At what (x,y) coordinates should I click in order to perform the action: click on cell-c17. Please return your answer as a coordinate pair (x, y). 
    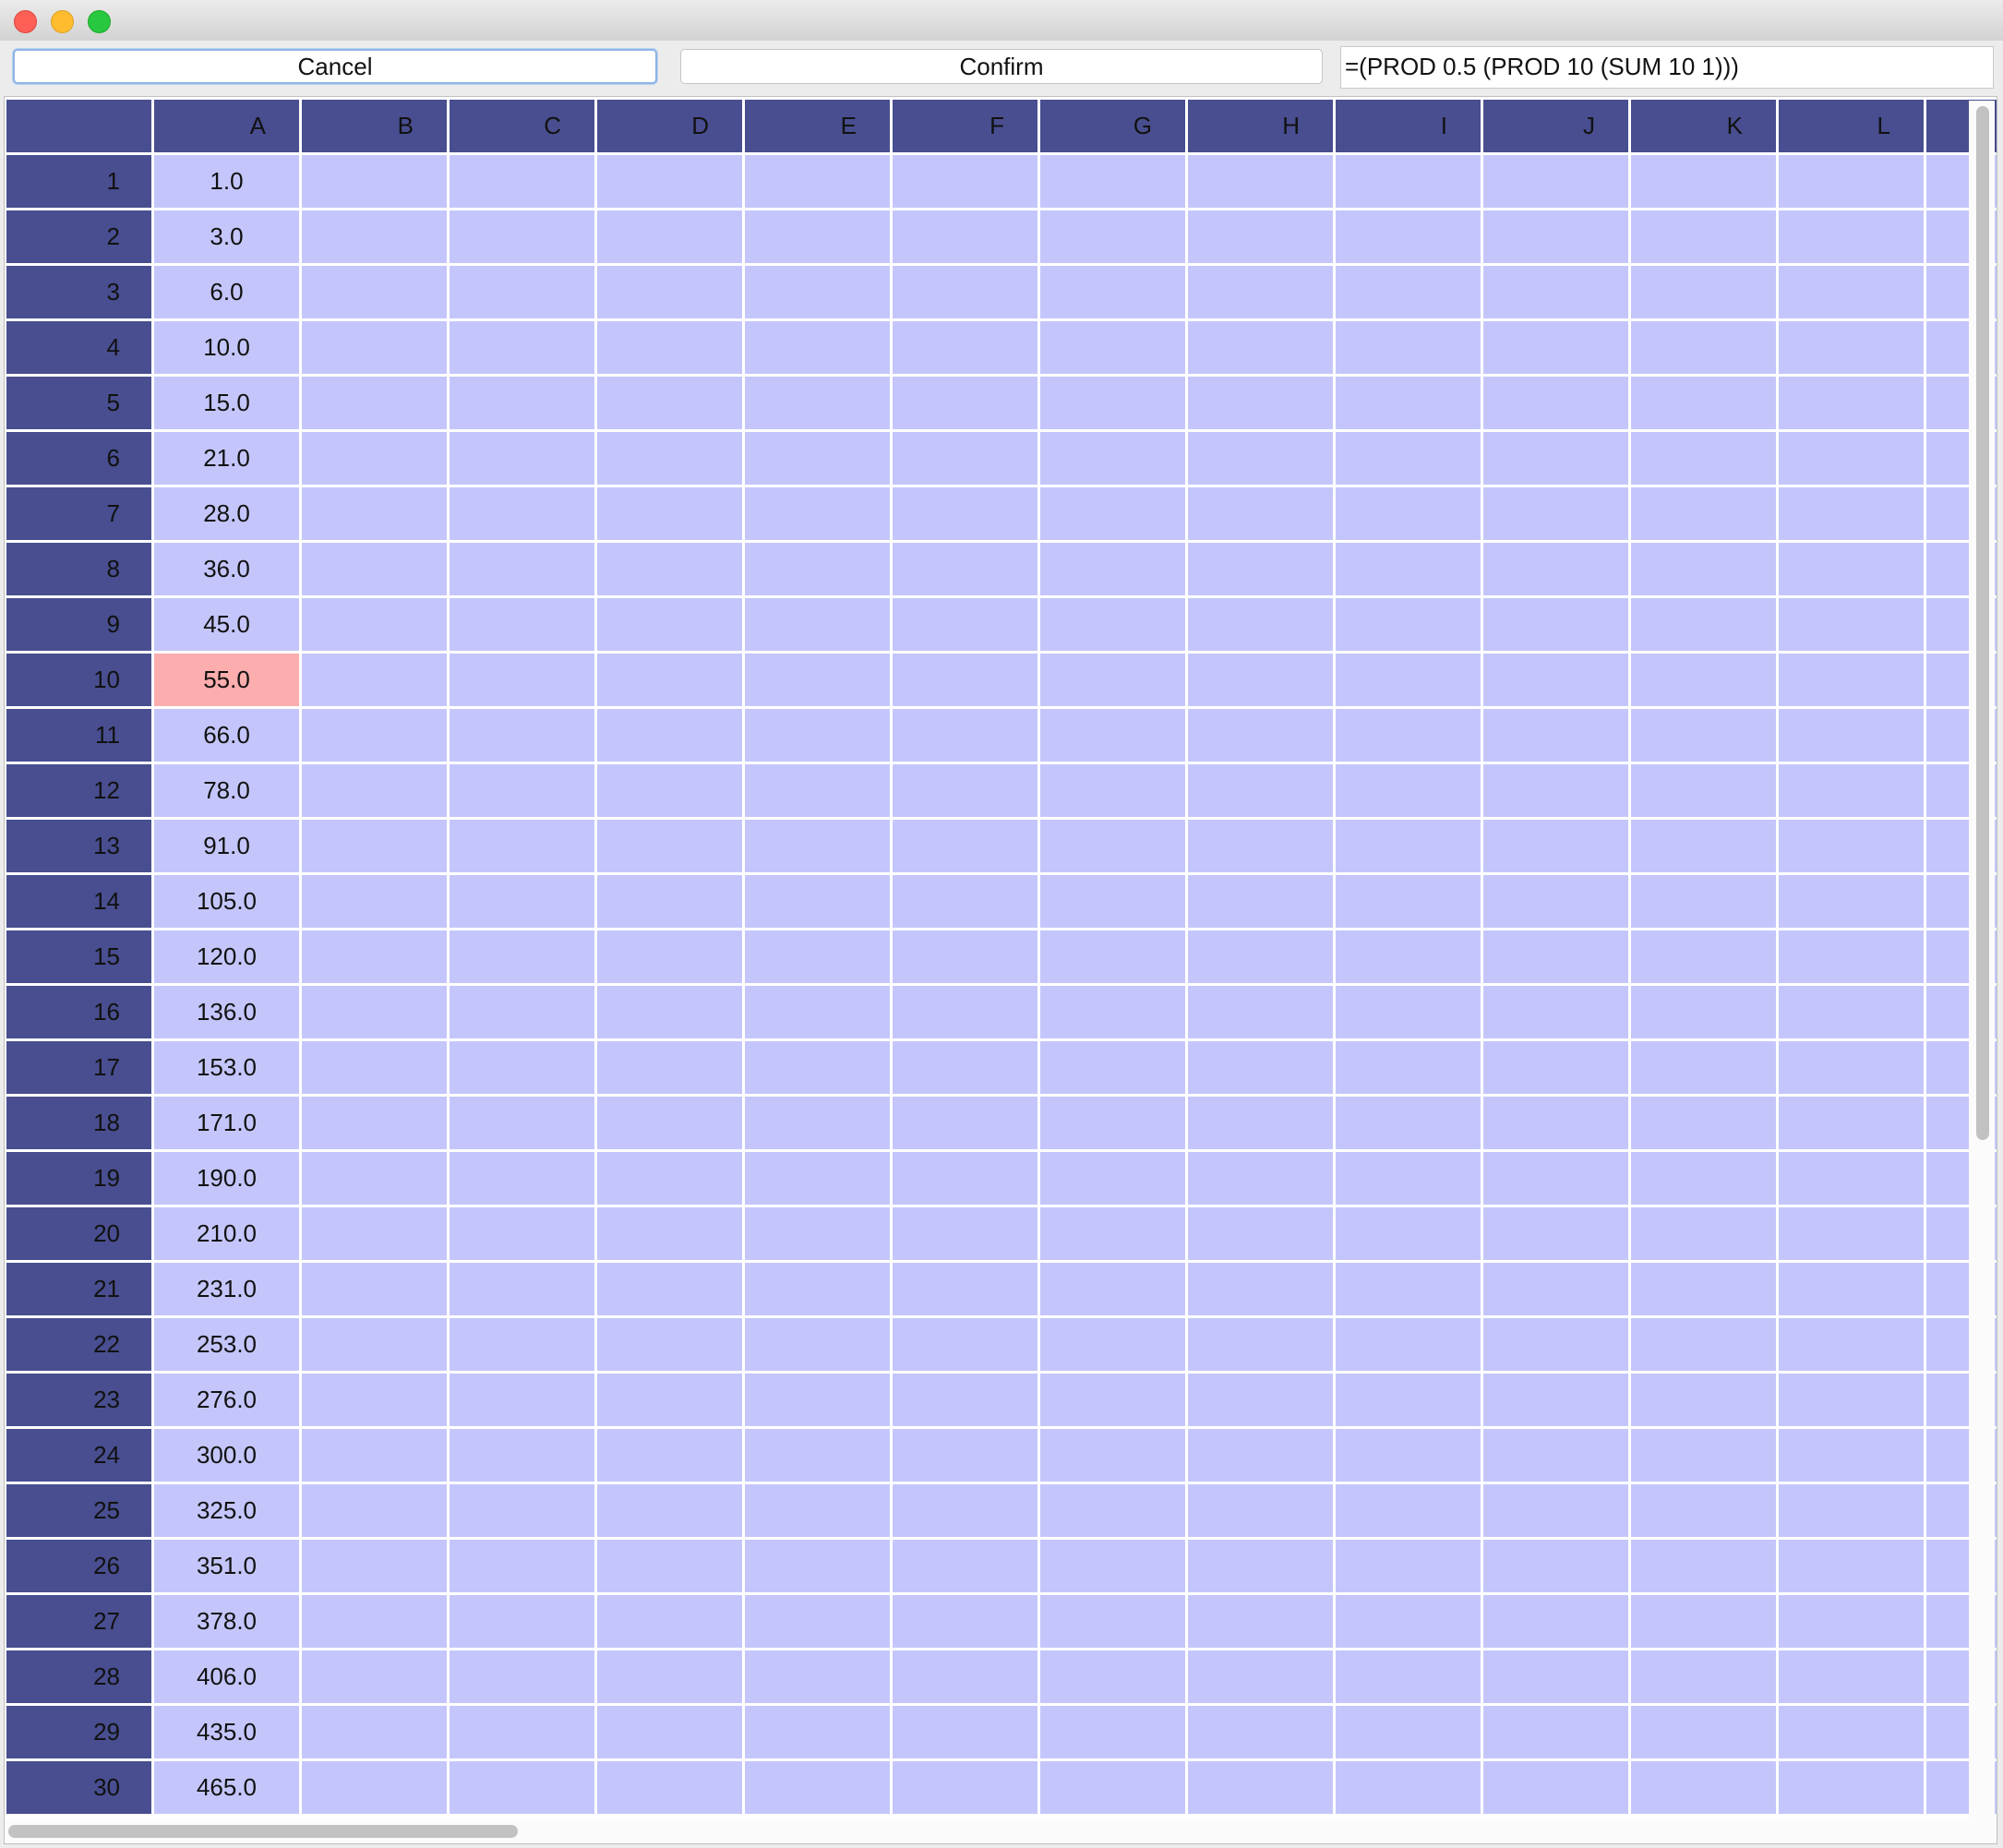
    Looking at the image, I should click on (522, 1067).